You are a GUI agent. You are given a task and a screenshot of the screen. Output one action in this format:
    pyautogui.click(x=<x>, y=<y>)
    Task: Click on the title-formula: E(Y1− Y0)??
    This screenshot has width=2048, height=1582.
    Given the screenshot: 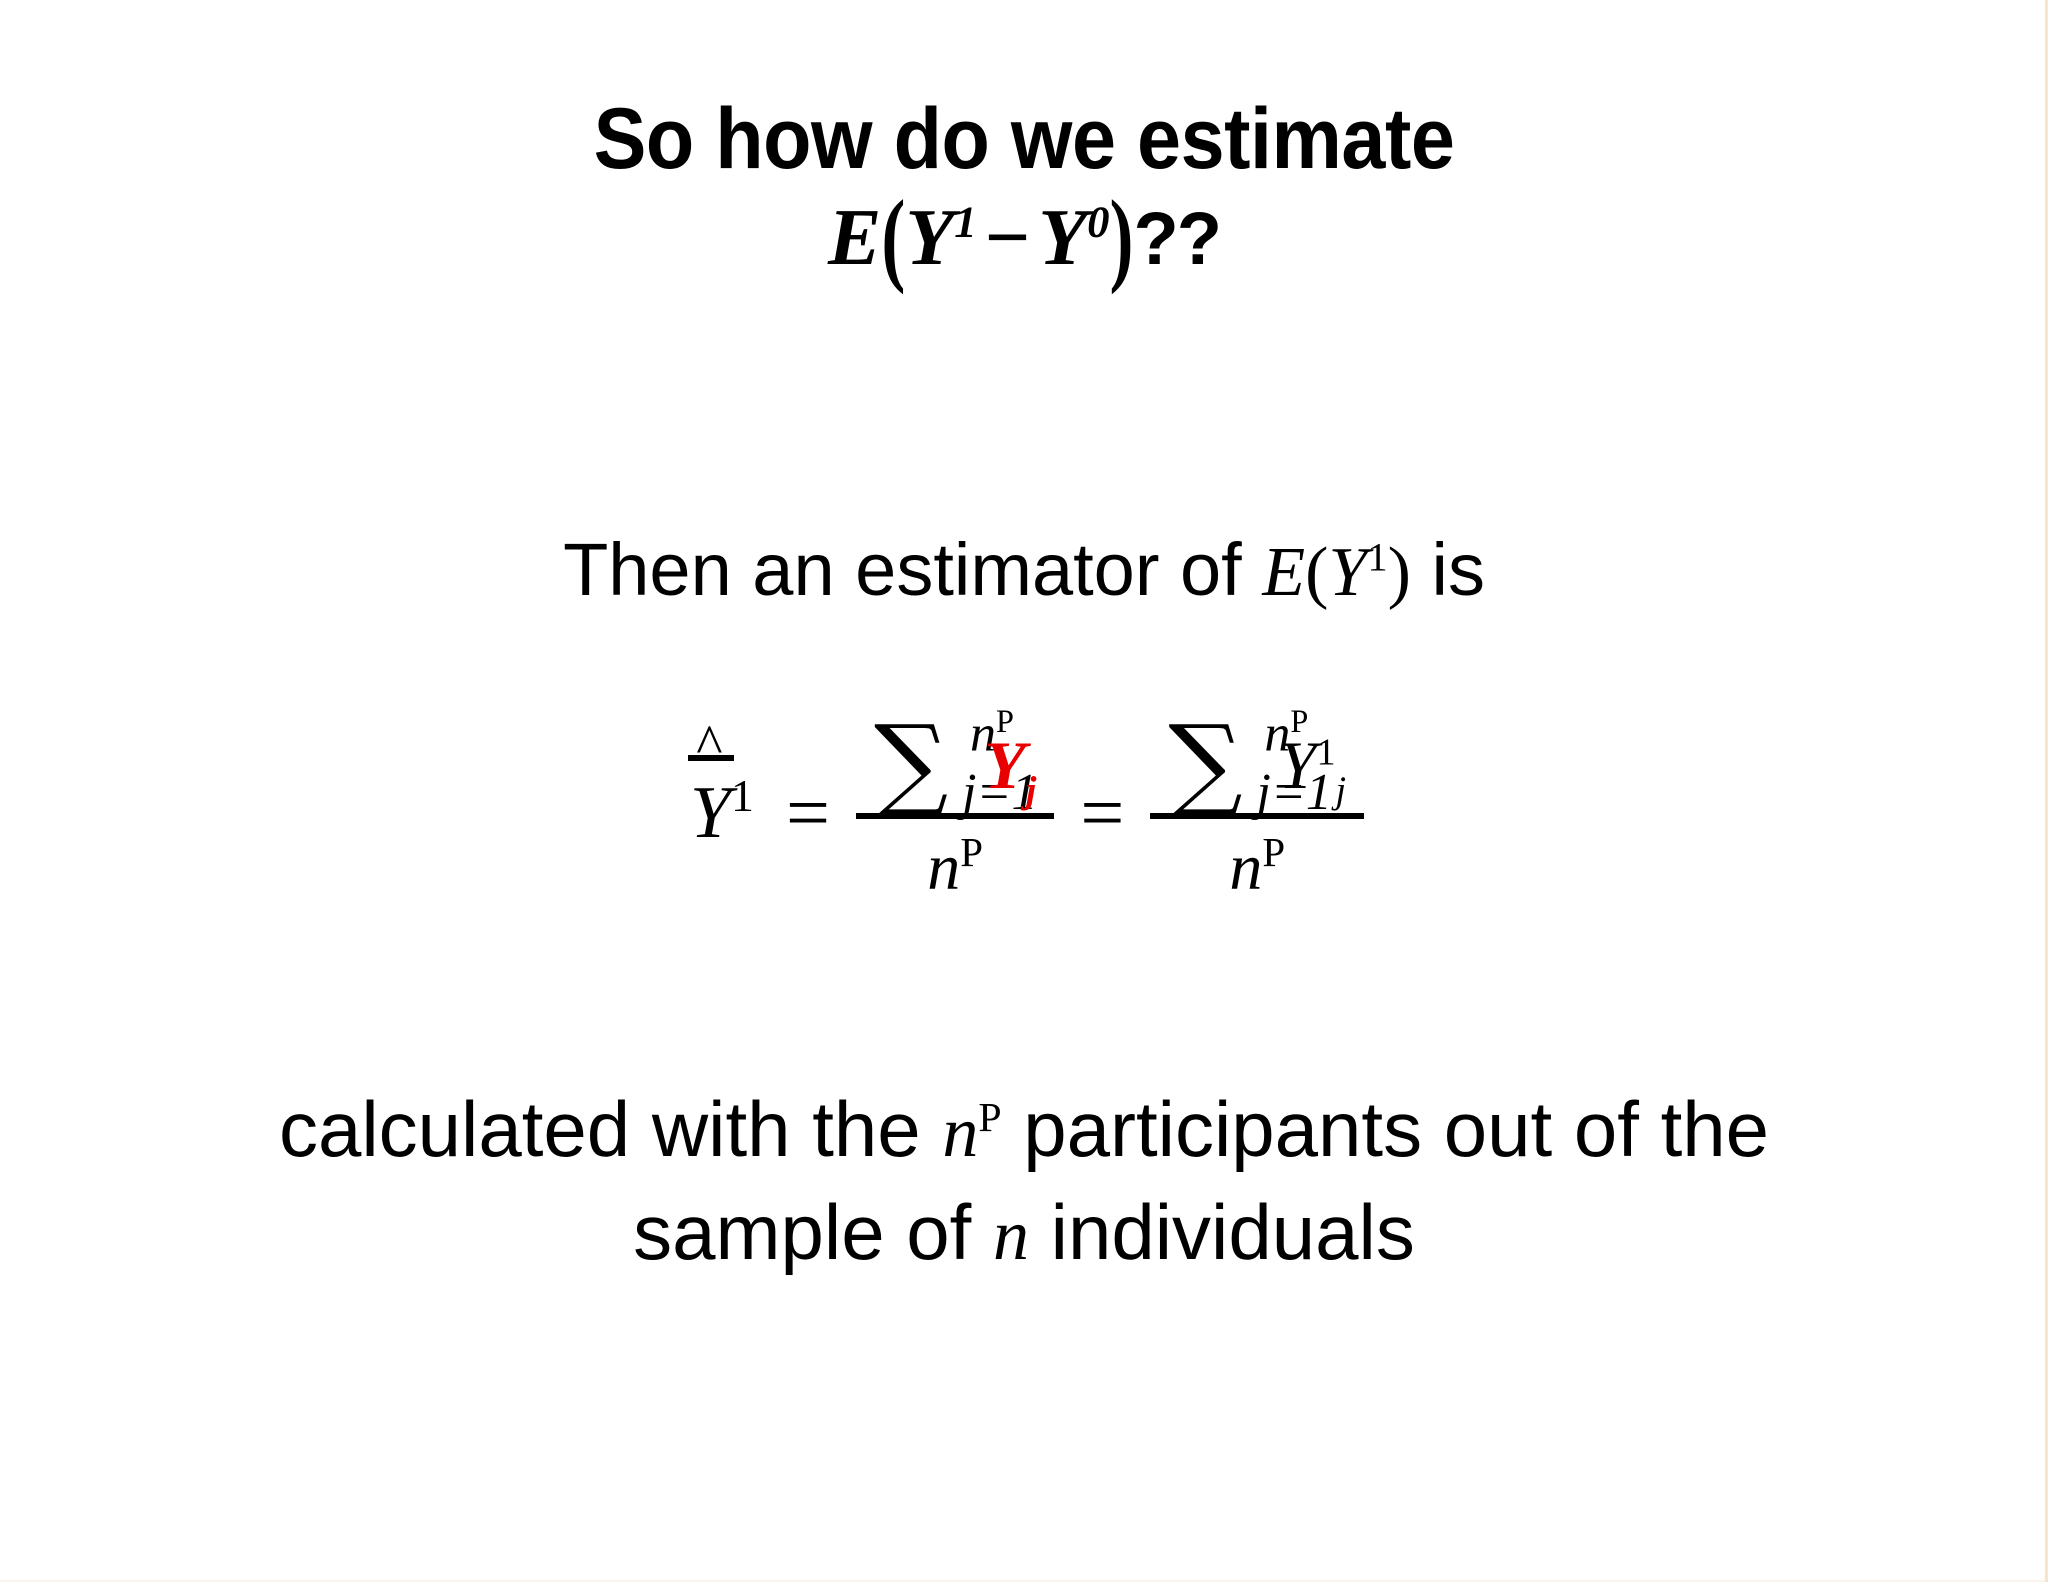 What is the action you would take?
    pyautogui.click(x=1024, y=237)
    